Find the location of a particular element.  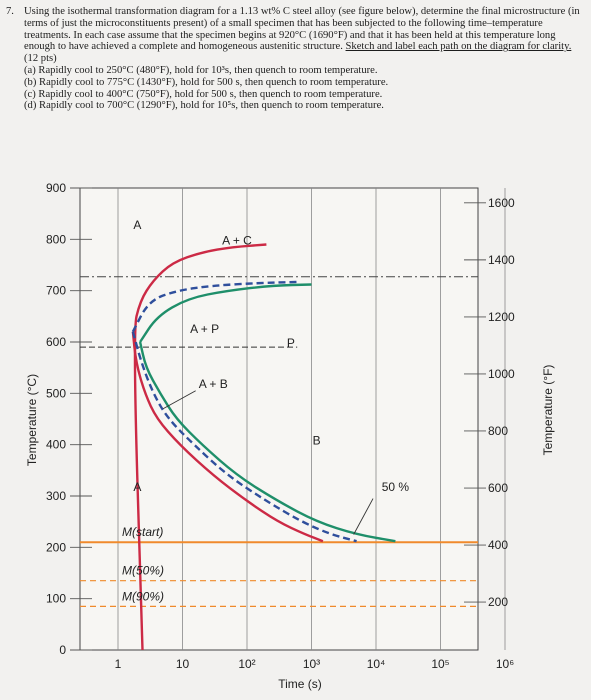

y-right-tick-label: 1000 is located at coordinates (501, 374).